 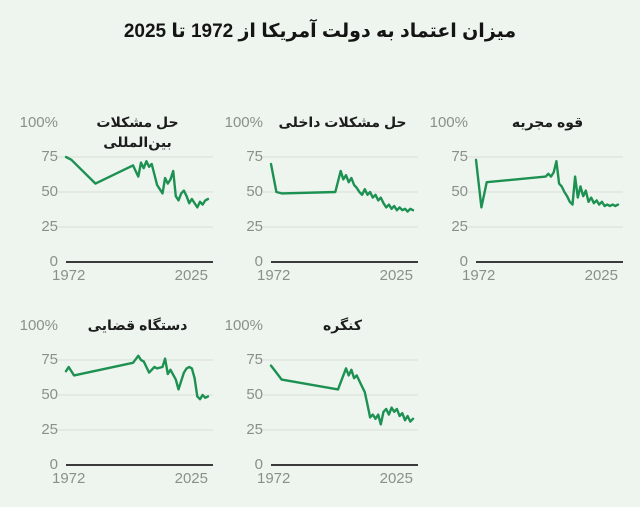 I want to click on chart-judicial-branch: 100% دستگاه قضایی 75 50 25 0 1972 2025, so click(x=111, y=402).